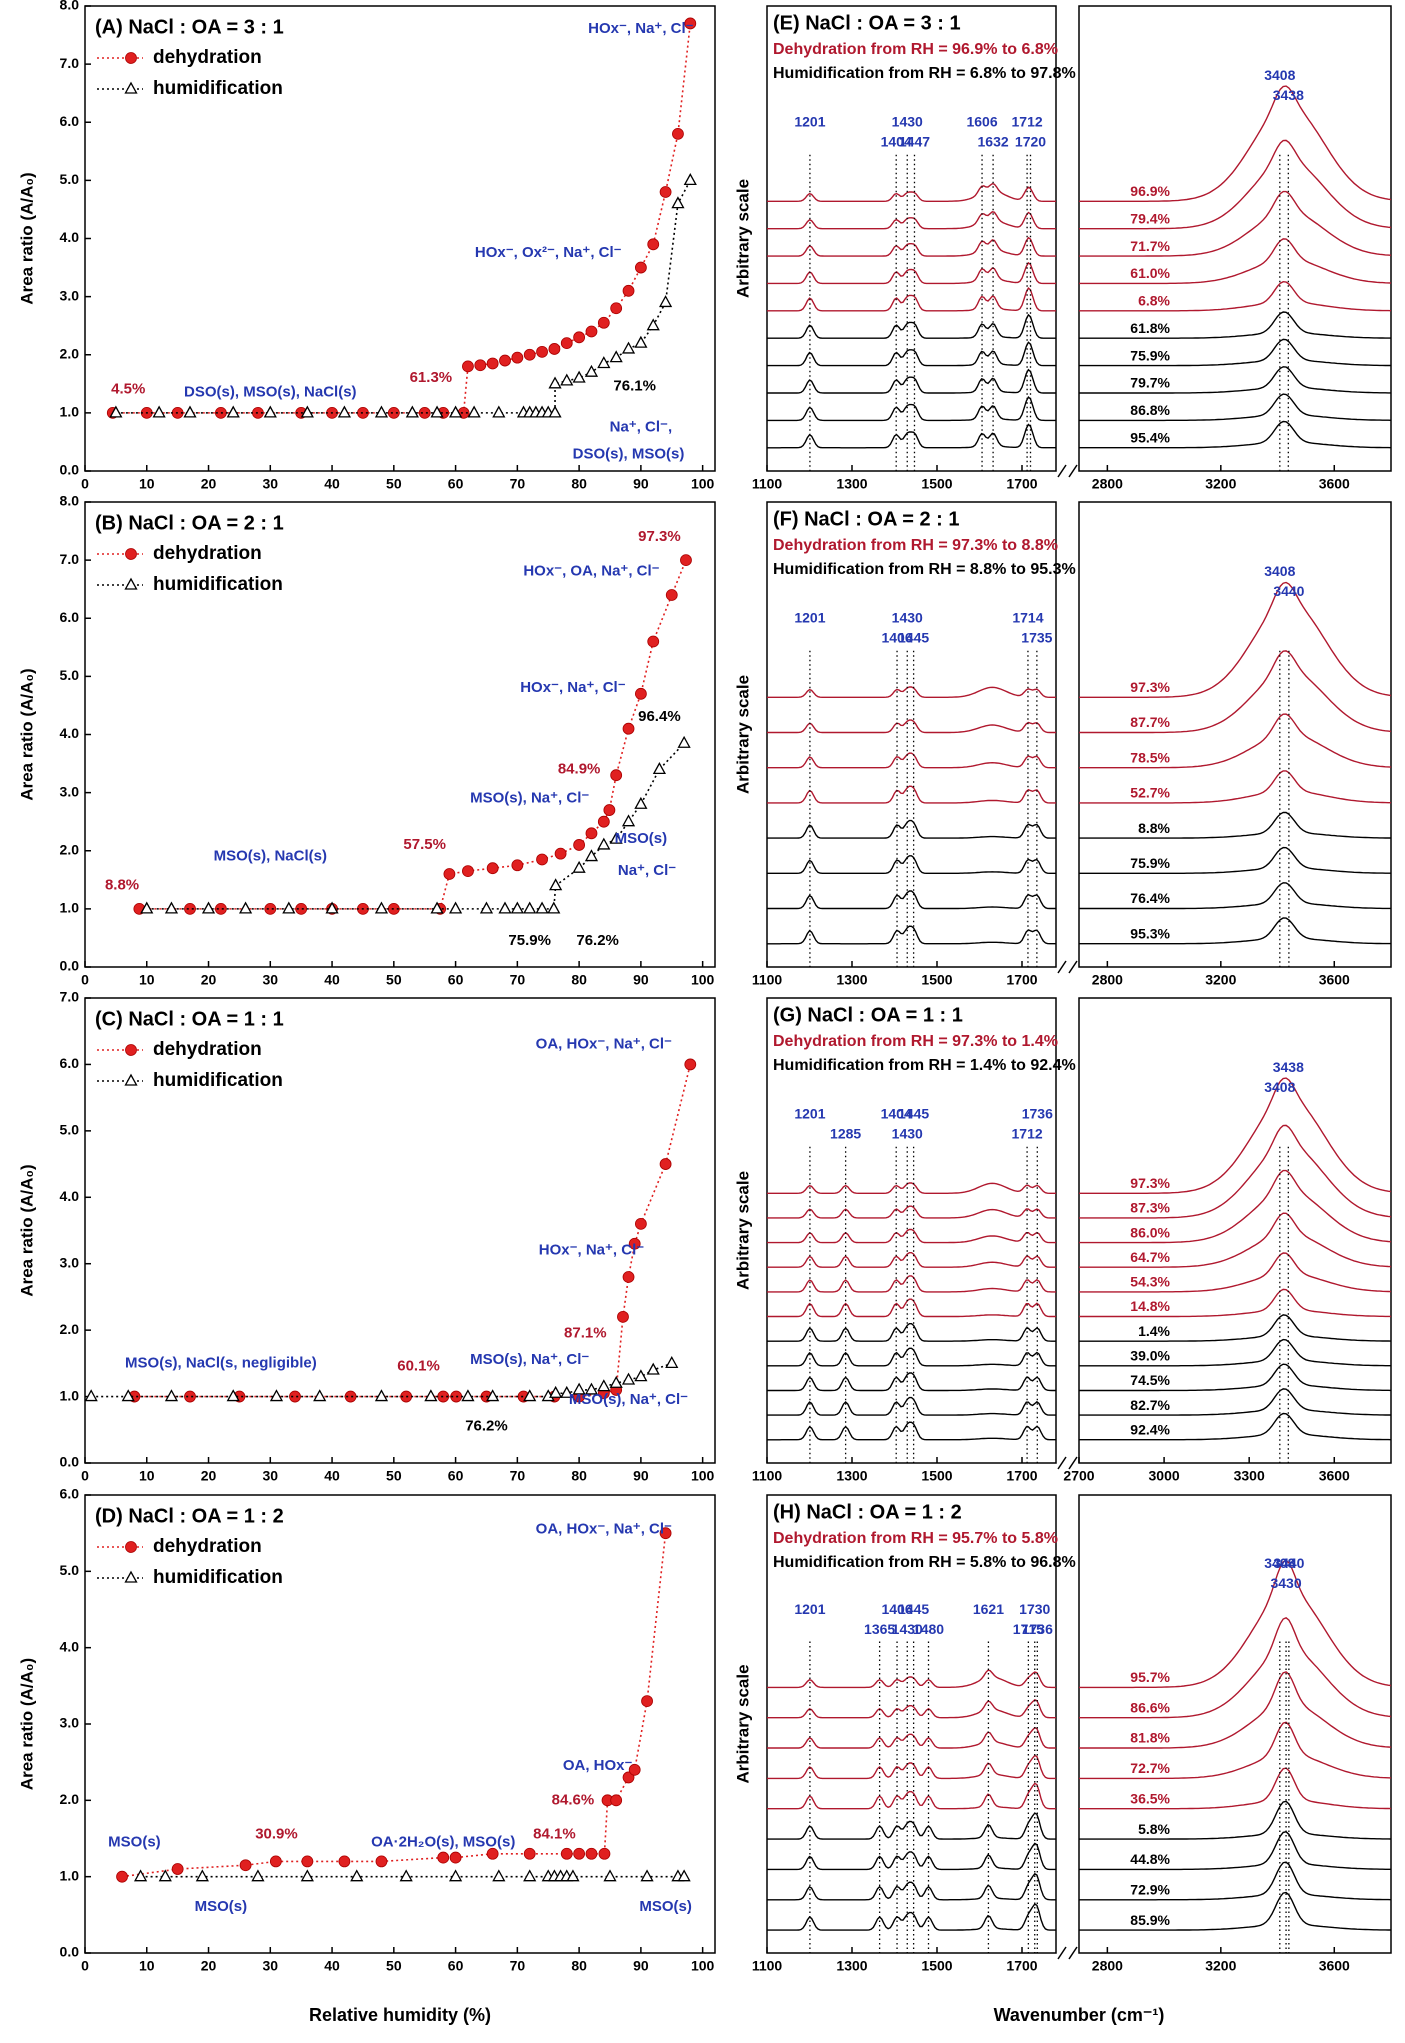 This screenshot has height=2043, width=1405. What do you see at coordinates (867, 23) in the screenshot?
I see `panel-title: (E) NaCl : OA = 3 : 1` at bounding box center [867, 23].